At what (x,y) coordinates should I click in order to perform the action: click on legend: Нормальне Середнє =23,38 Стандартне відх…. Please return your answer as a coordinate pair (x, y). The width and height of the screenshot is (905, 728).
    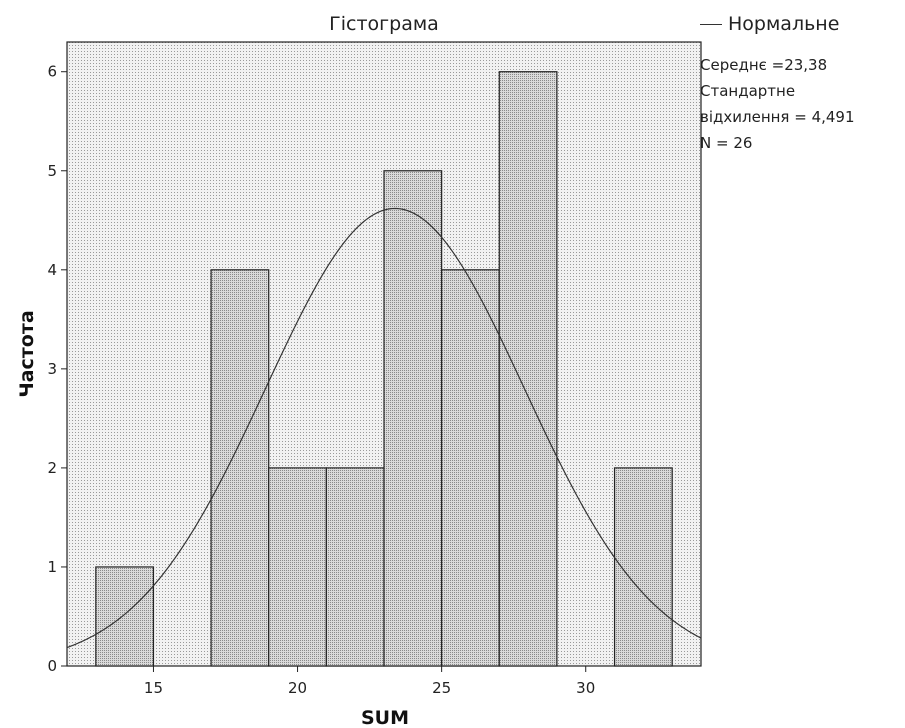
    Looking at the image, I should click on (802, 82).